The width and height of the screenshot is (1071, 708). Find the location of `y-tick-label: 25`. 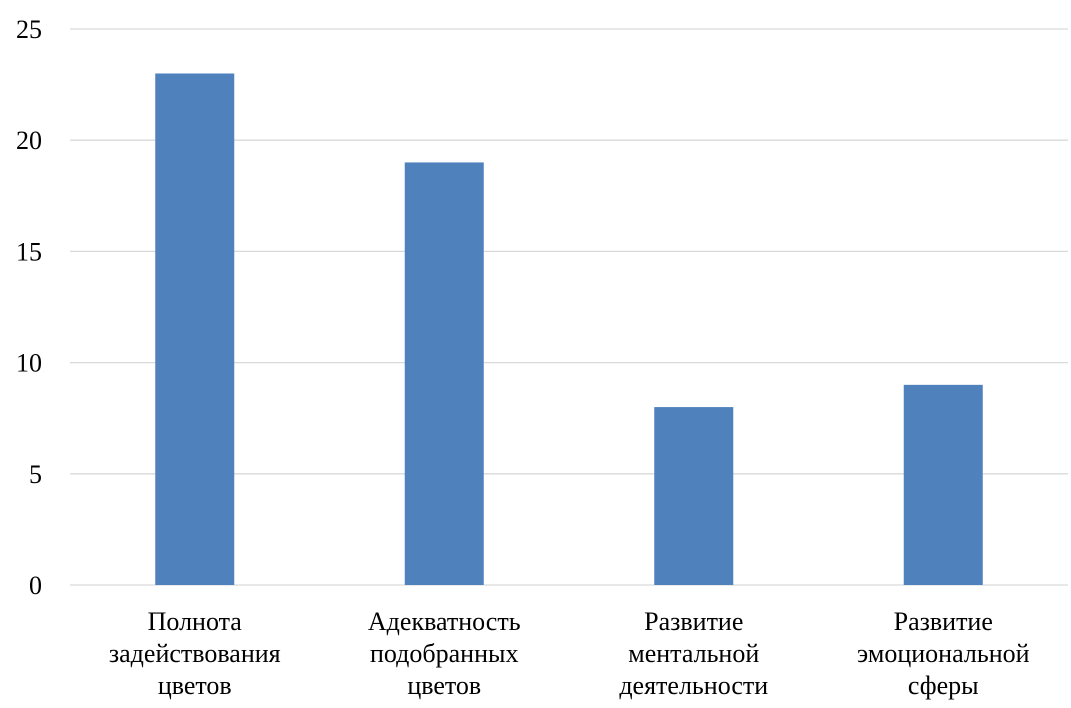

y-tick-label: 25 is located at coordinates (29, 29).